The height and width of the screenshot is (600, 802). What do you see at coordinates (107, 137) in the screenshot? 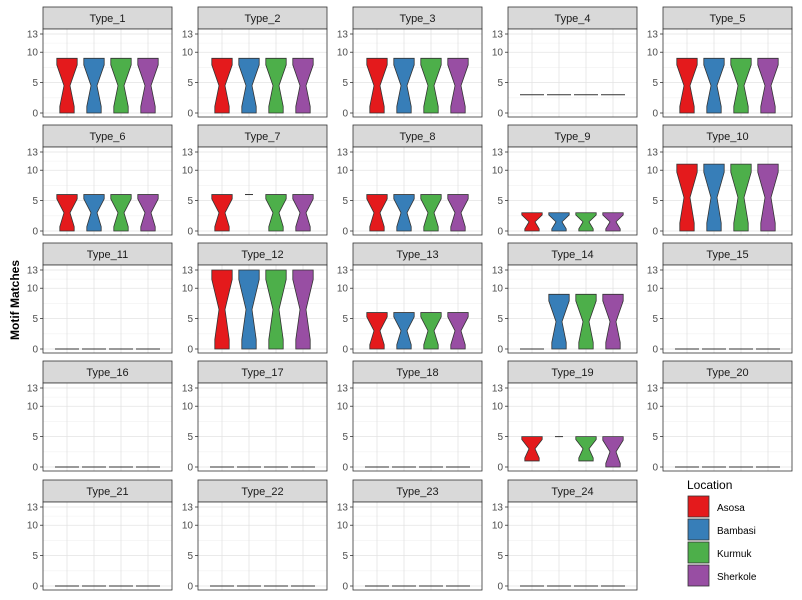
I see `panel-title: Type_6` at bounding box center [107, 137].